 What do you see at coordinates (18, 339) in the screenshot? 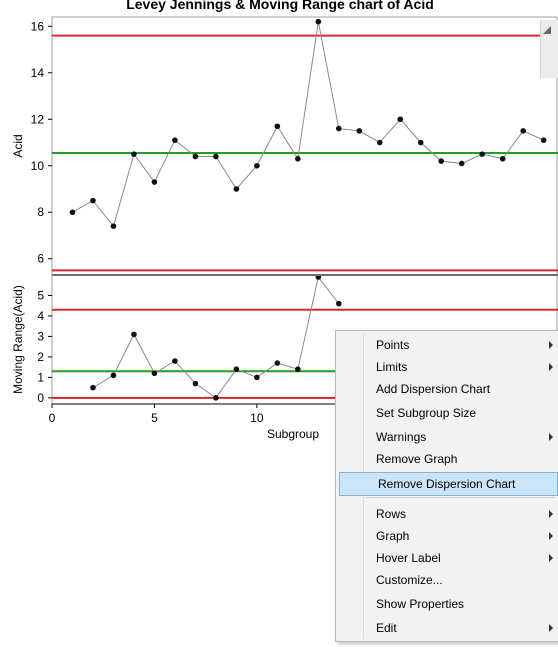
I see `mr-y-axis-title: Moving Range(Acid)` at bounding box center [18, 339].